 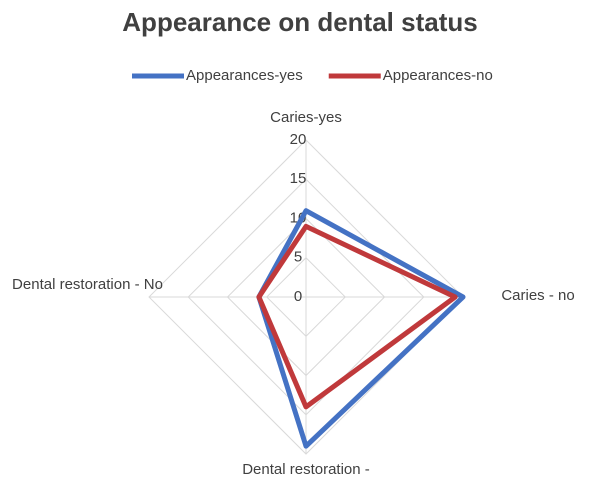 What do you see at coordinates (299, 22) in the screenshot?
I see `chart-title: Appearance on dental status` at bounding box center [299, 22].